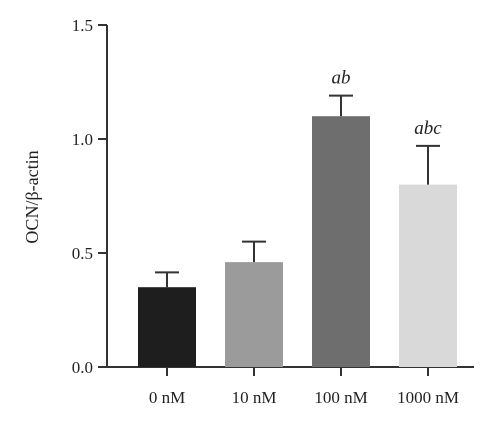 This screenshot has height=431, width=500. I want to click on y-tick-label: 1.5, so click(82, 25).